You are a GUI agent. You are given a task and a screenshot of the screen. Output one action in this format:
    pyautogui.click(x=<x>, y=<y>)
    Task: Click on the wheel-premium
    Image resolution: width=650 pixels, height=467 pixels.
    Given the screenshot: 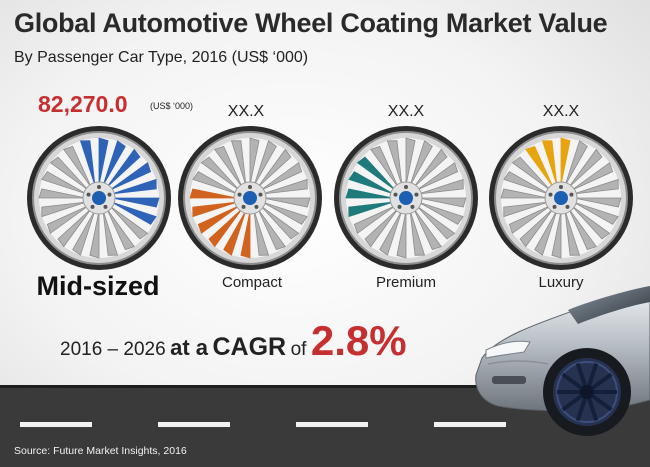 What is the action you would take?
    pyautogui.click(x=406, y=198)
    